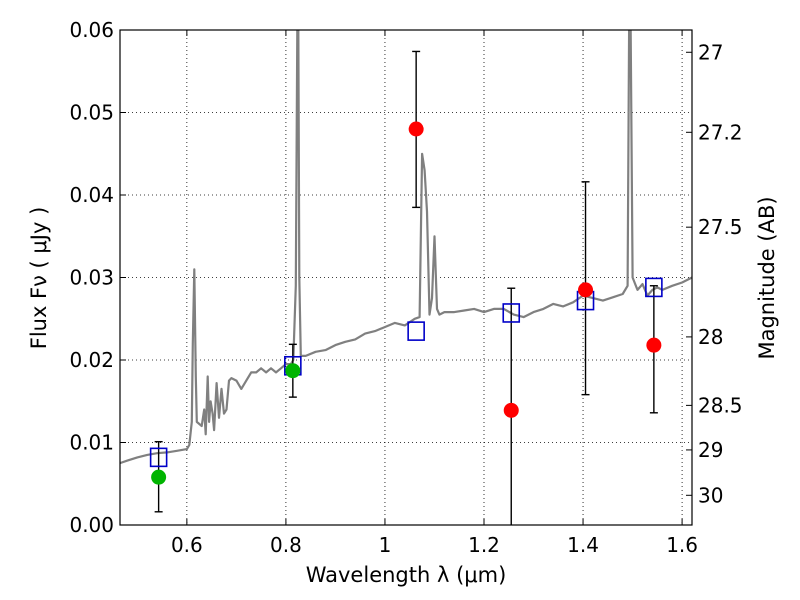 This screenshot has height=600, width=800. Describe the element at coordinates (710, 337) in the screenshot. I see `right-tick-label: 28` at that location.